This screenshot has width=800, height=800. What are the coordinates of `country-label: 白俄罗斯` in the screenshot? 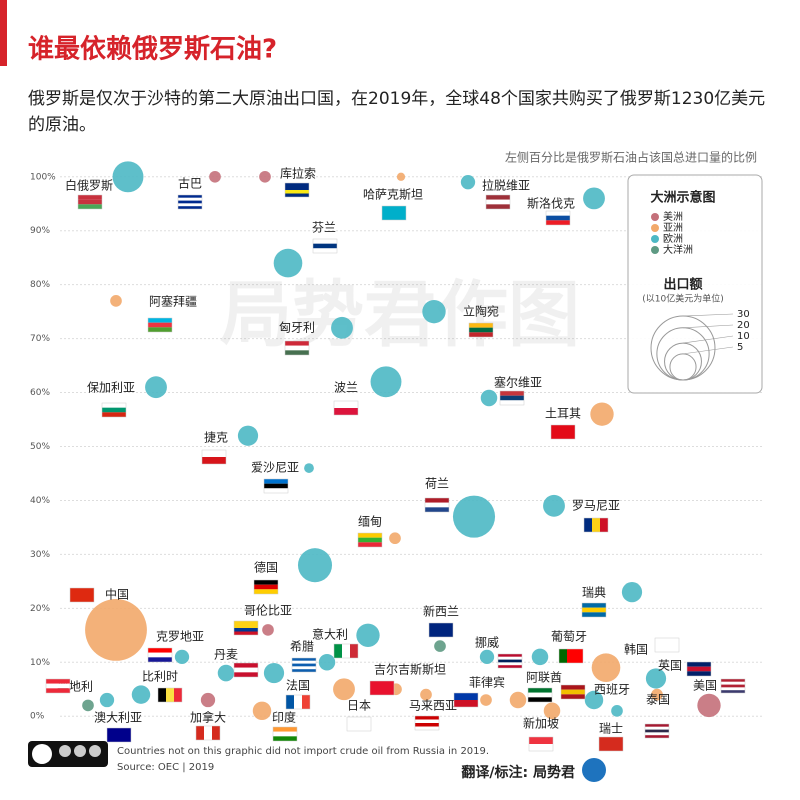 It's located at (89, 185).